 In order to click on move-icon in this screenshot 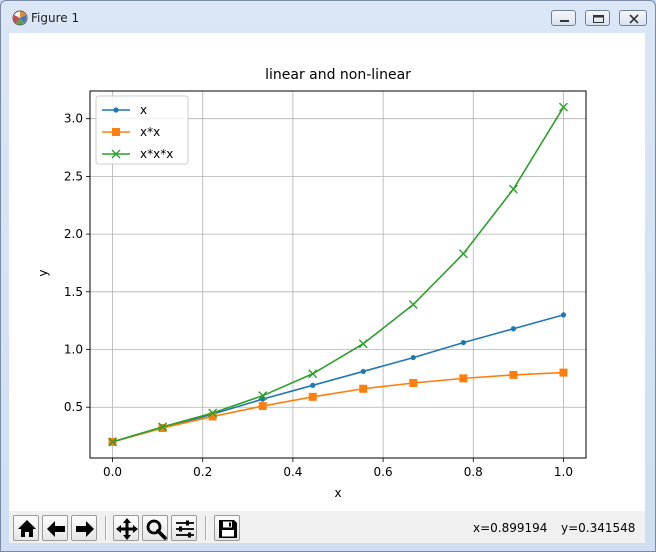, I will do `click(127, 529)`.